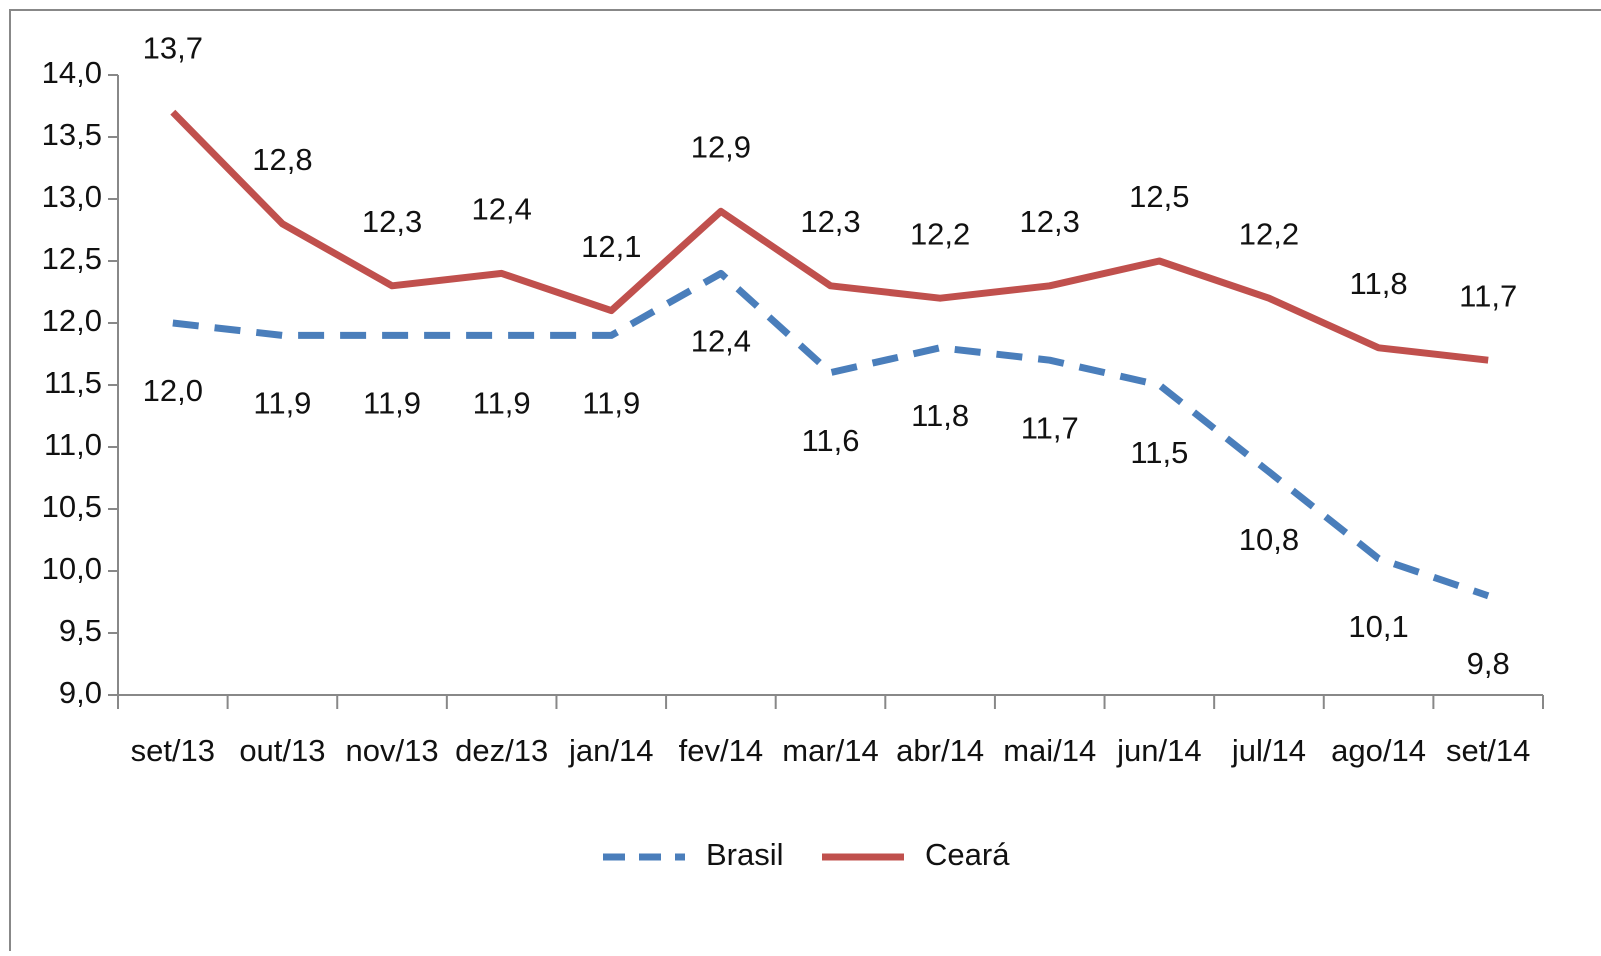 The width and height of the screenshot is (1601, 956). What do you see at coordinates (73, 382) in the screenshot?
I see `y-tick-label: 11,5` at bounding box center [73, 382].